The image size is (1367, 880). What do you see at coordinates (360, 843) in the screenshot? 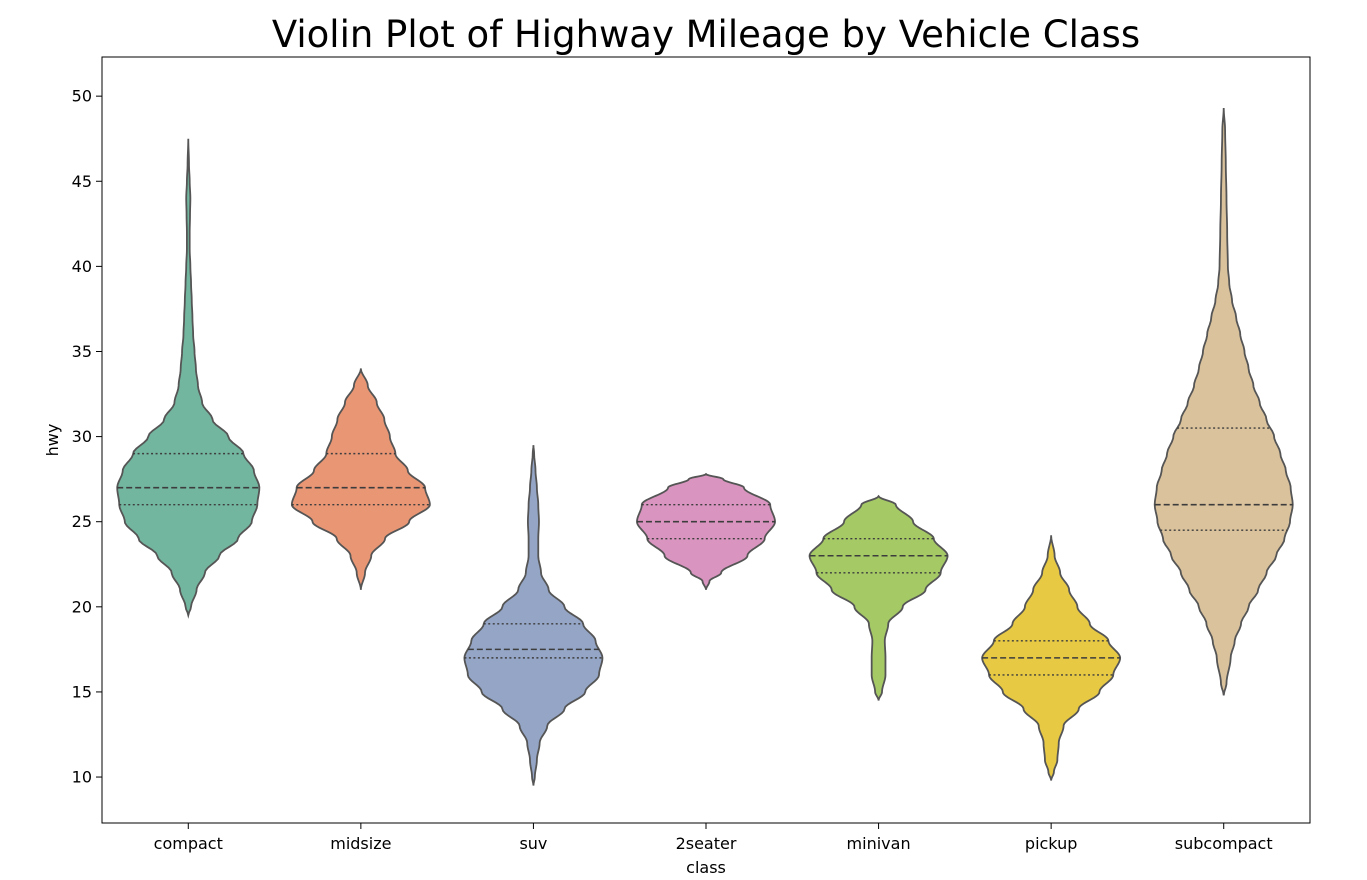
I see `x-tick-label-midsize: midsize` at bounding box center [360, 843].